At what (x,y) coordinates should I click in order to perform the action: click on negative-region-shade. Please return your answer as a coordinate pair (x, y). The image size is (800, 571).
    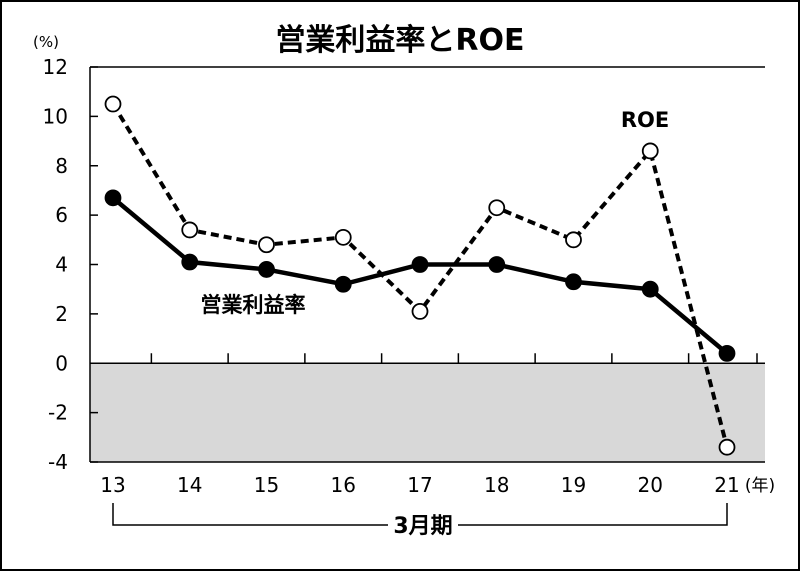
    Looking at the image, I should click on (427, 412).